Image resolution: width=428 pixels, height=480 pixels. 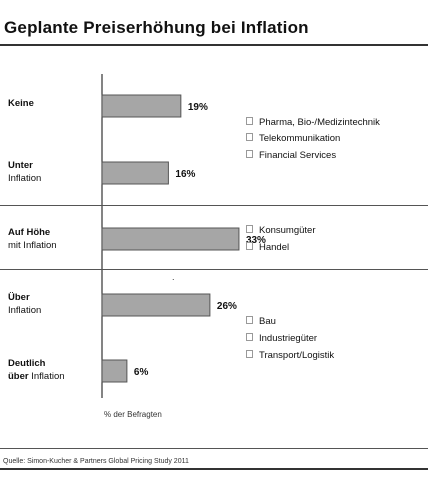 I want to click on industry-item: Telekommunikation, so click(x=293, y=139).